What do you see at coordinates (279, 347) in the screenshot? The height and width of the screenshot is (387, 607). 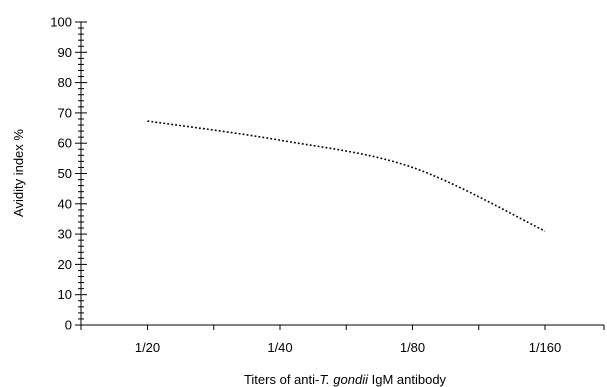 I see `x-tick-label: 1/40` at bounding box center [279, 347].